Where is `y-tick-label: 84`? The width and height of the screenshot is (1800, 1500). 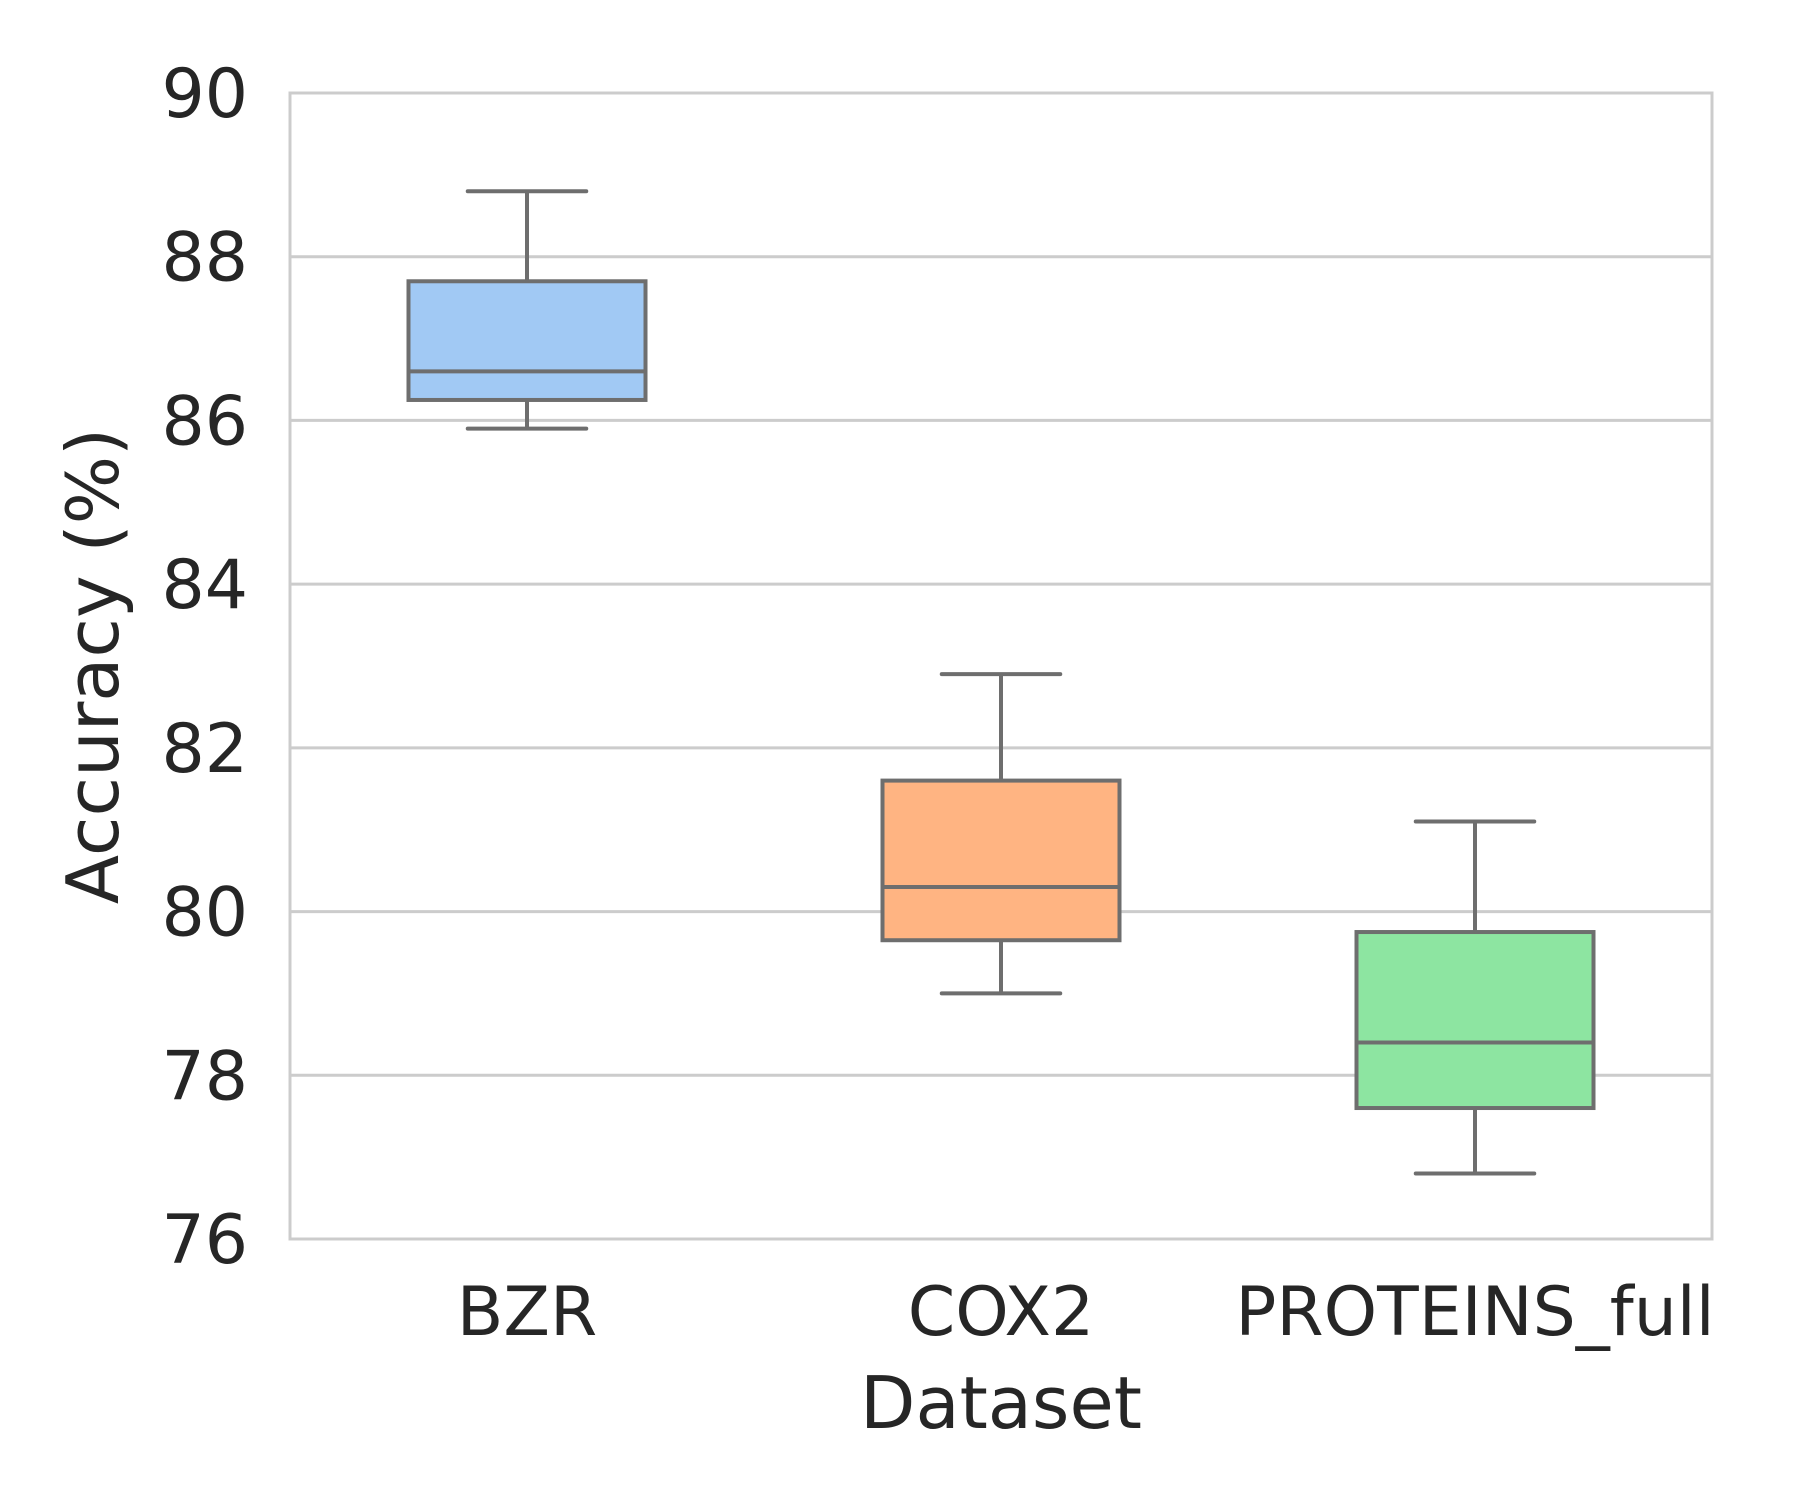 y-tick-label: 84 is located at coordinates (204, 585).